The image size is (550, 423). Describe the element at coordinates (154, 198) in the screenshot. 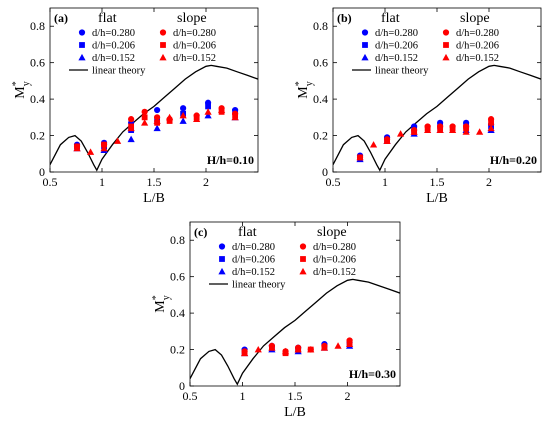

I see `x-axis-label: L/B` at that location.